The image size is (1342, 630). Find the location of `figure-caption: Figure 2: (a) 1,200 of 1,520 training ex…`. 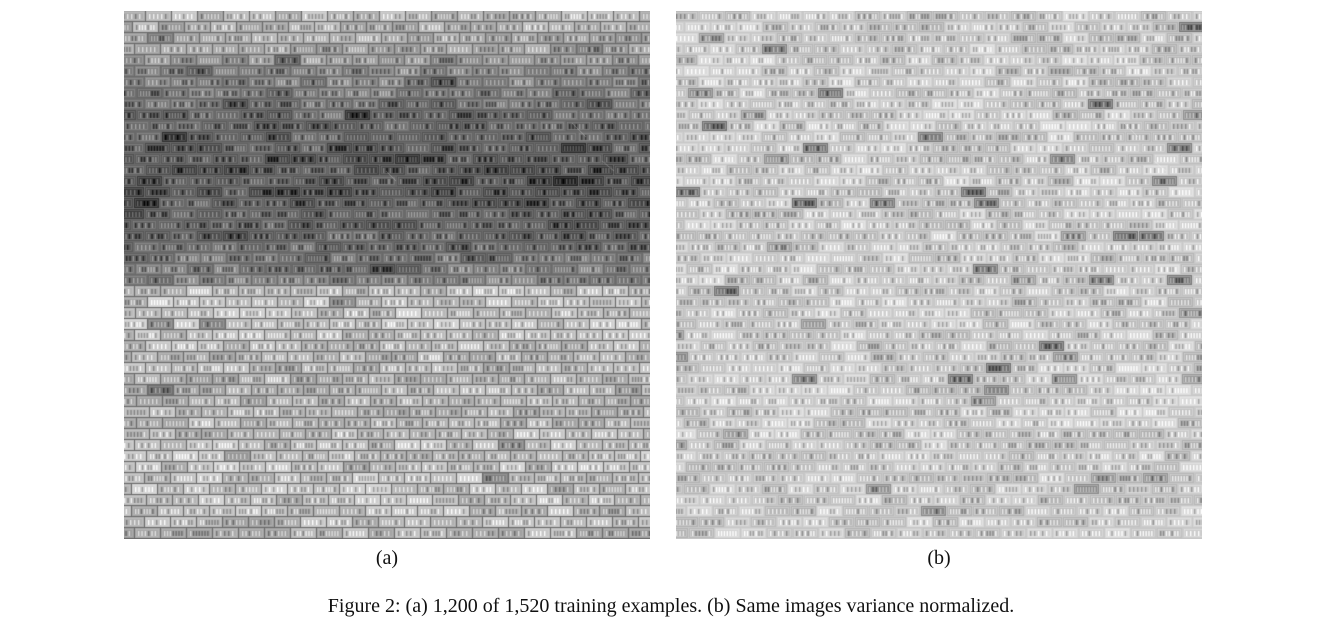

figure-caption: Figure 2: (a) 1,200 of 1,520 training ex… is located at coordinates (671, 606).